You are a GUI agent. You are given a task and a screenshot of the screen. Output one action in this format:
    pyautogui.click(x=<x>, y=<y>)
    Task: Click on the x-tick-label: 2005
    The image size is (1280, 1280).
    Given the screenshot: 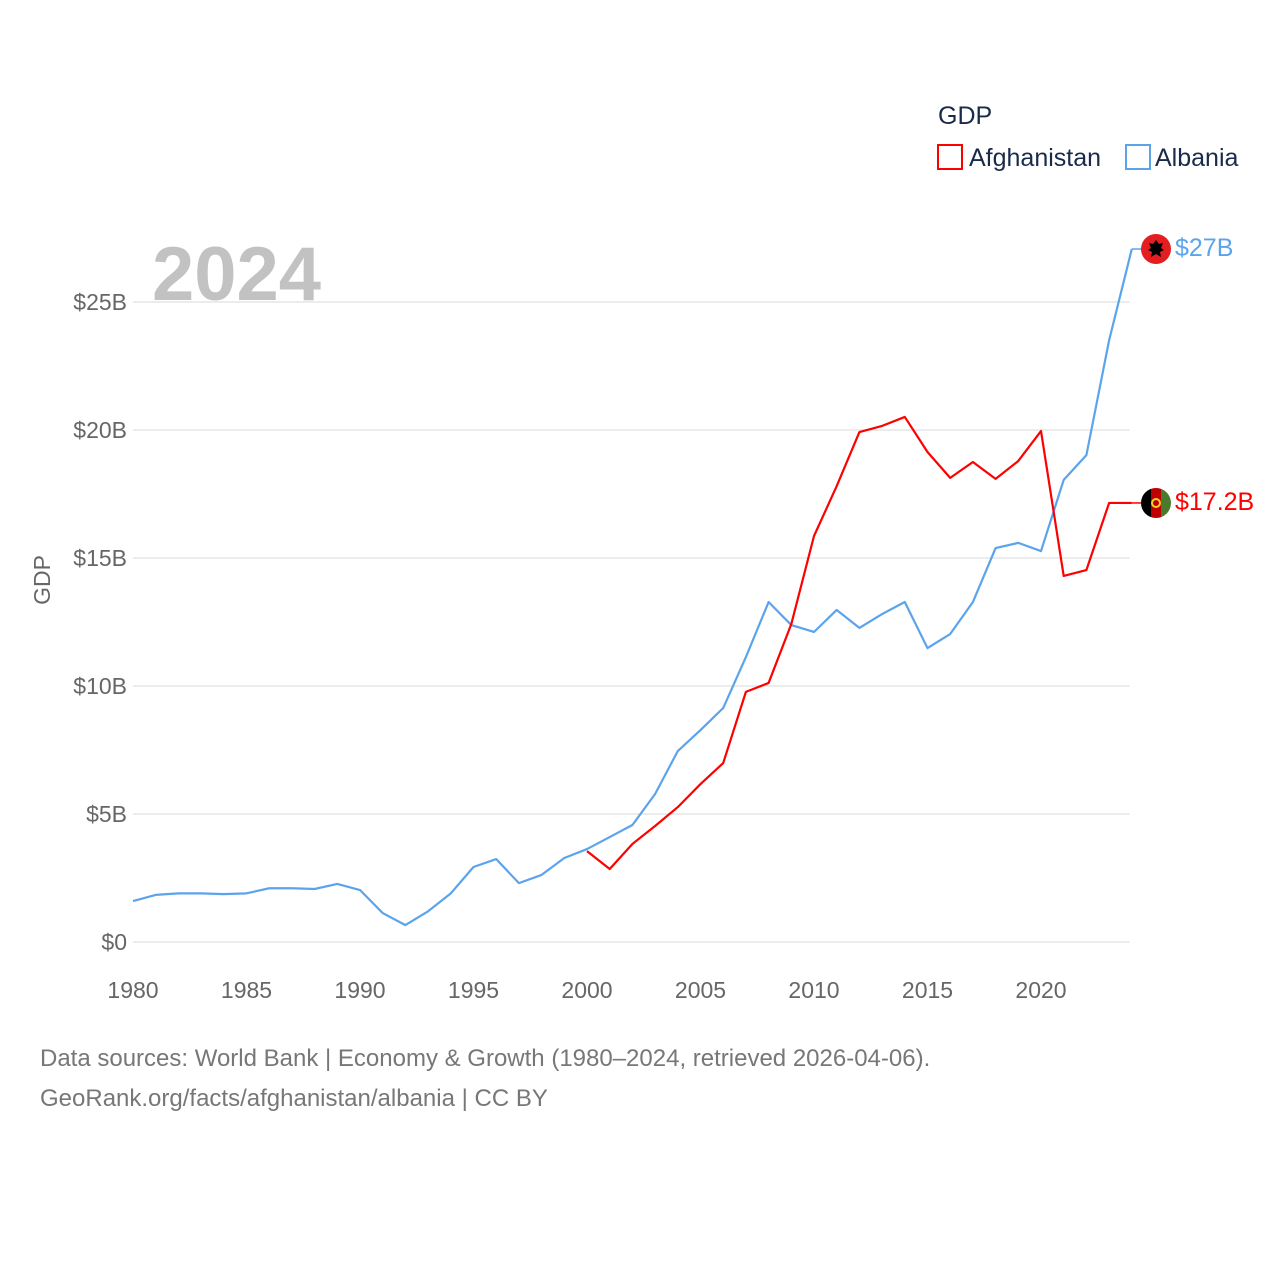 What is the action you would take?
    pyautogui.click(x=700, y=990)
    